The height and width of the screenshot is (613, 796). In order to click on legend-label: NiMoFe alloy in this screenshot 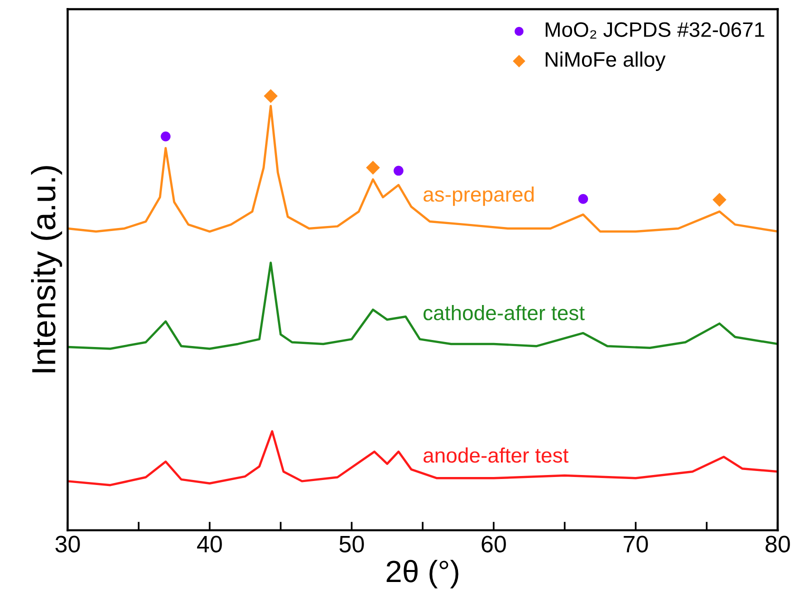, I will do `click(606, 61)`.